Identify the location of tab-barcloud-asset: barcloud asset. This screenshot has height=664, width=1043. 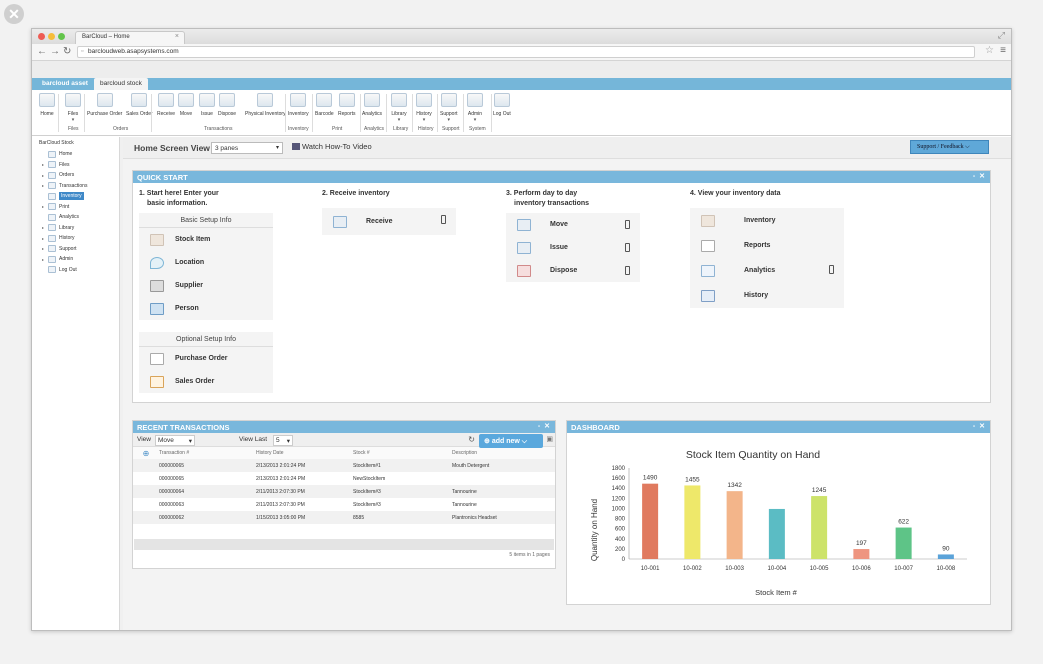
(65, 83).